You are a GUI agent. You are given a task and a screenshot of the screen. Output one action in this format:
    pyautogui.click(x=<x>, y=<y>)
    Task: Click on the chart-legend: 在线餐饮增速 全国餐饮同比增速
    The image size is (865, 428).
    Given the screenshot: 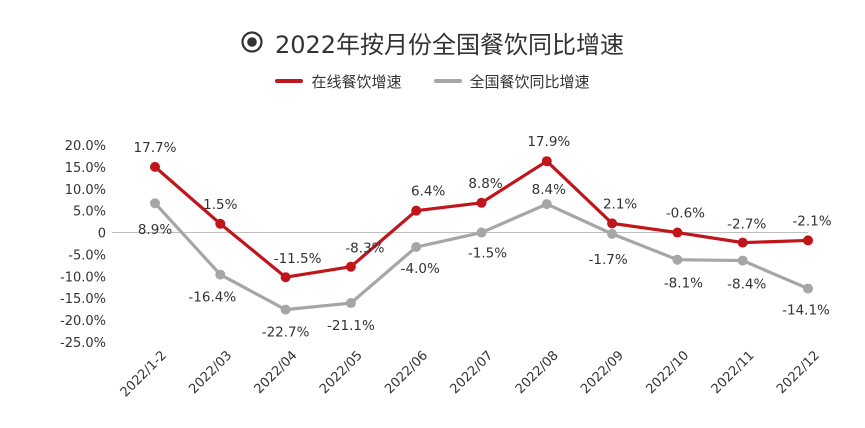 What is the action you would take?
    pyautogui.click(x=432, y=81)
    